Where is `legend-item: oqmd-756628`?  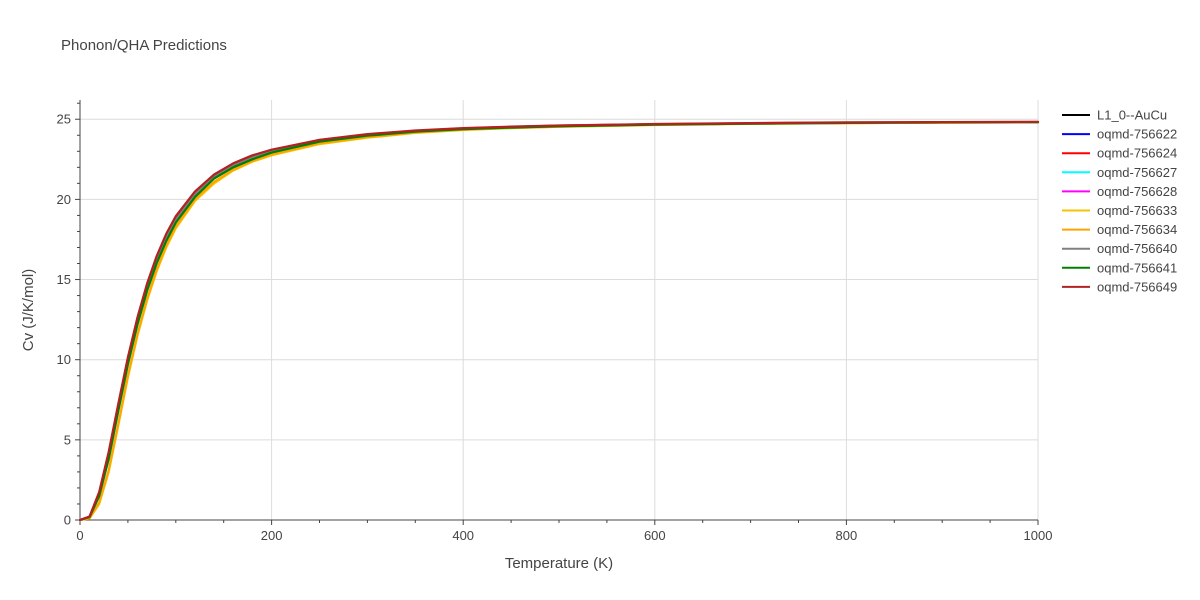 legend-item: oqmd-756628 is located at coordinates (1119, 191).